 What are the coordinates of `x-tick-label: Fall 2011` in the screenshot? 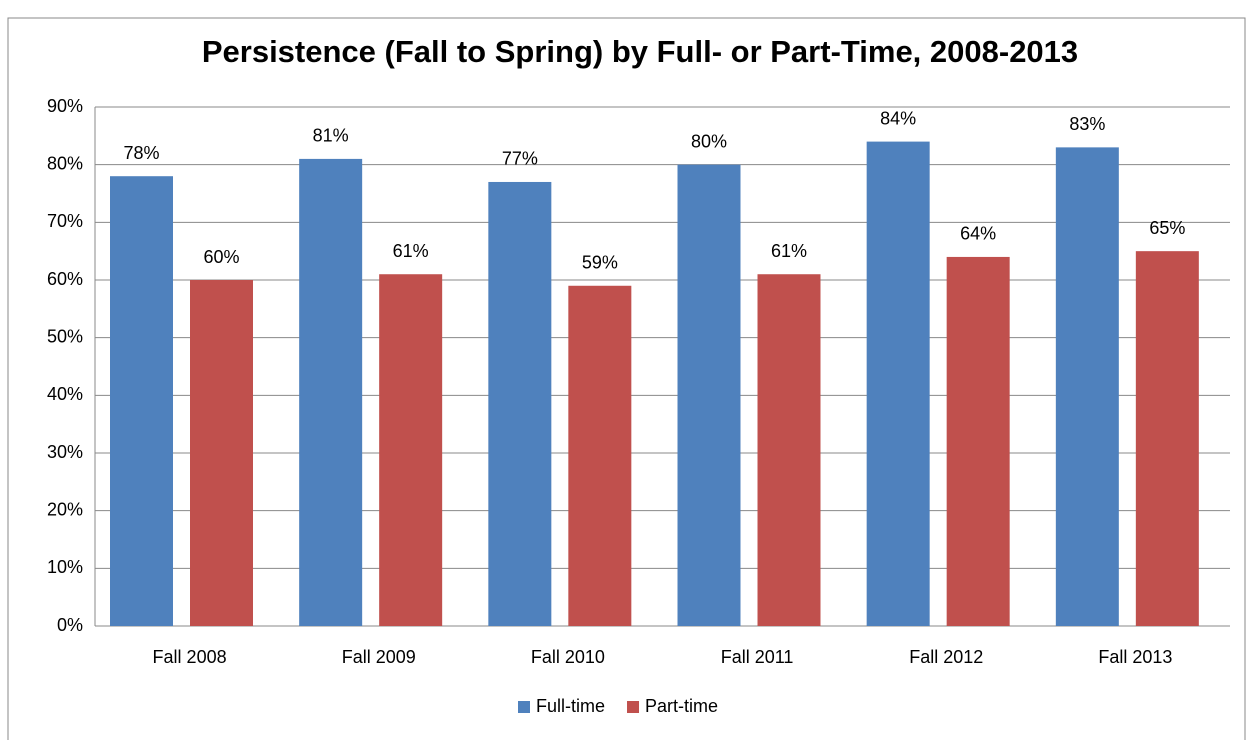 It's located at (757, 657).